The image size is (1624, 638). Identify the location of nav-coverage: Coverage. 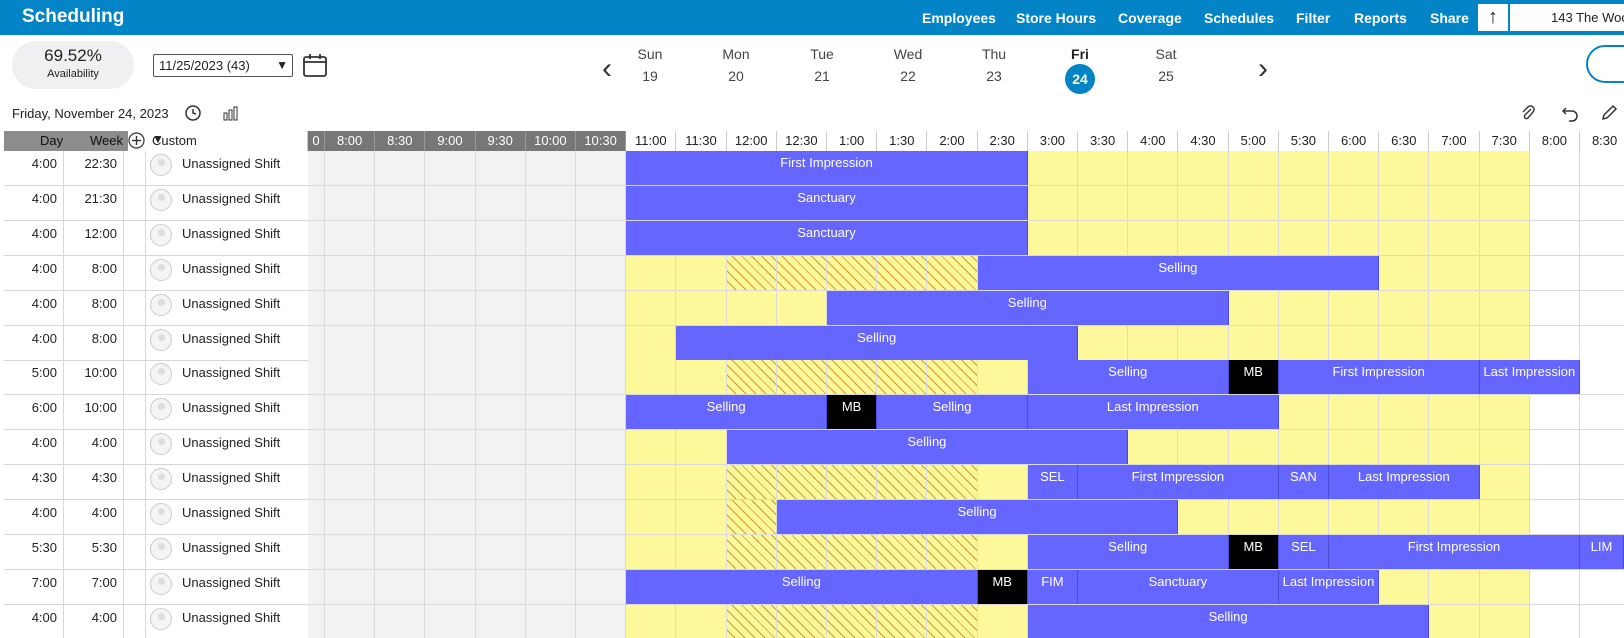
(1150, 18).